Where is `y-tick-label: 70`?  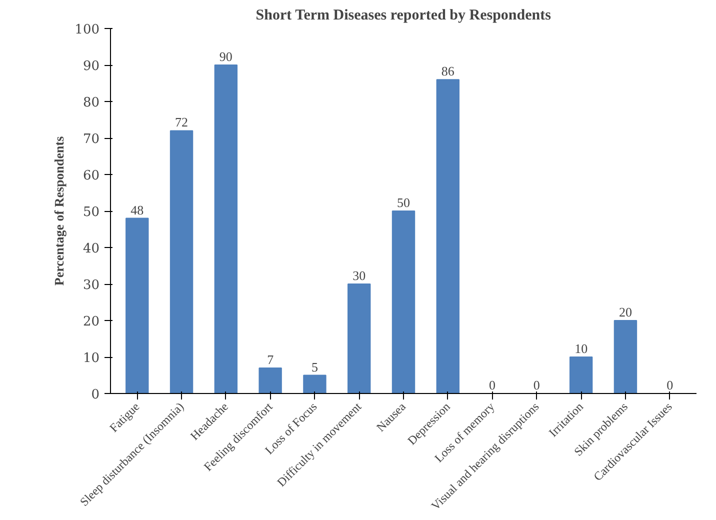
y-tick-label: 70 is located at coordinates (91, 139).